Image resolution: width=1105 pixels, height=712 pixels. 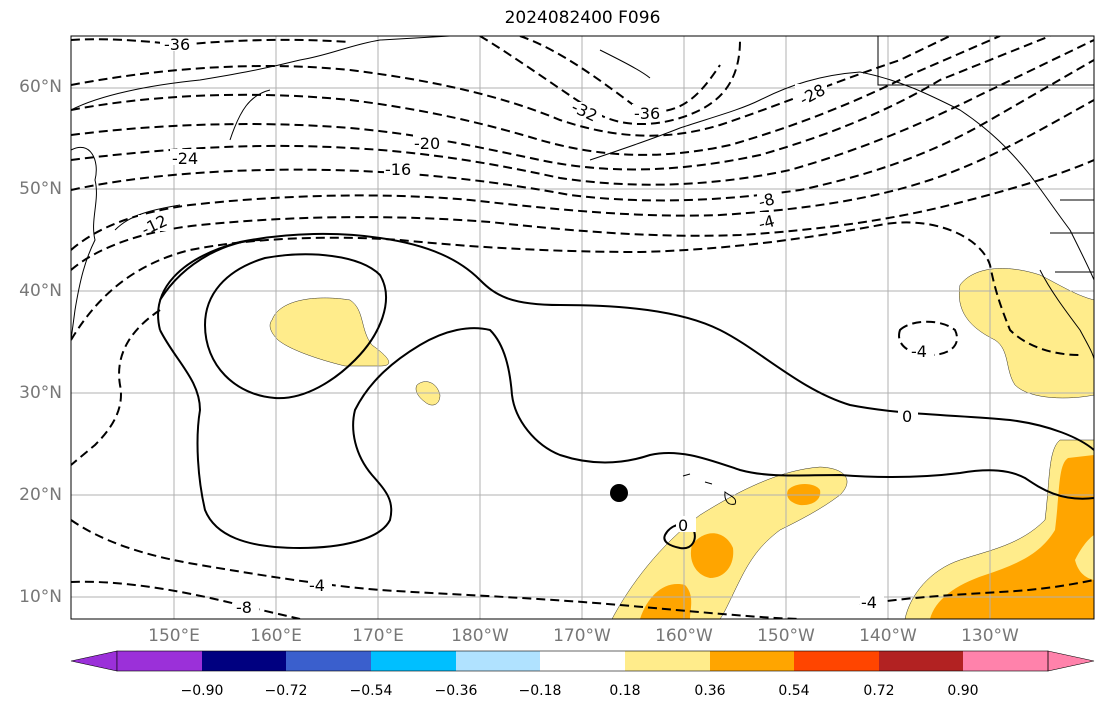 What do you see at coordinates (40, 189) in the screenshot?
I see `latitude-label: 50°N` at bounding box center [40, 189].